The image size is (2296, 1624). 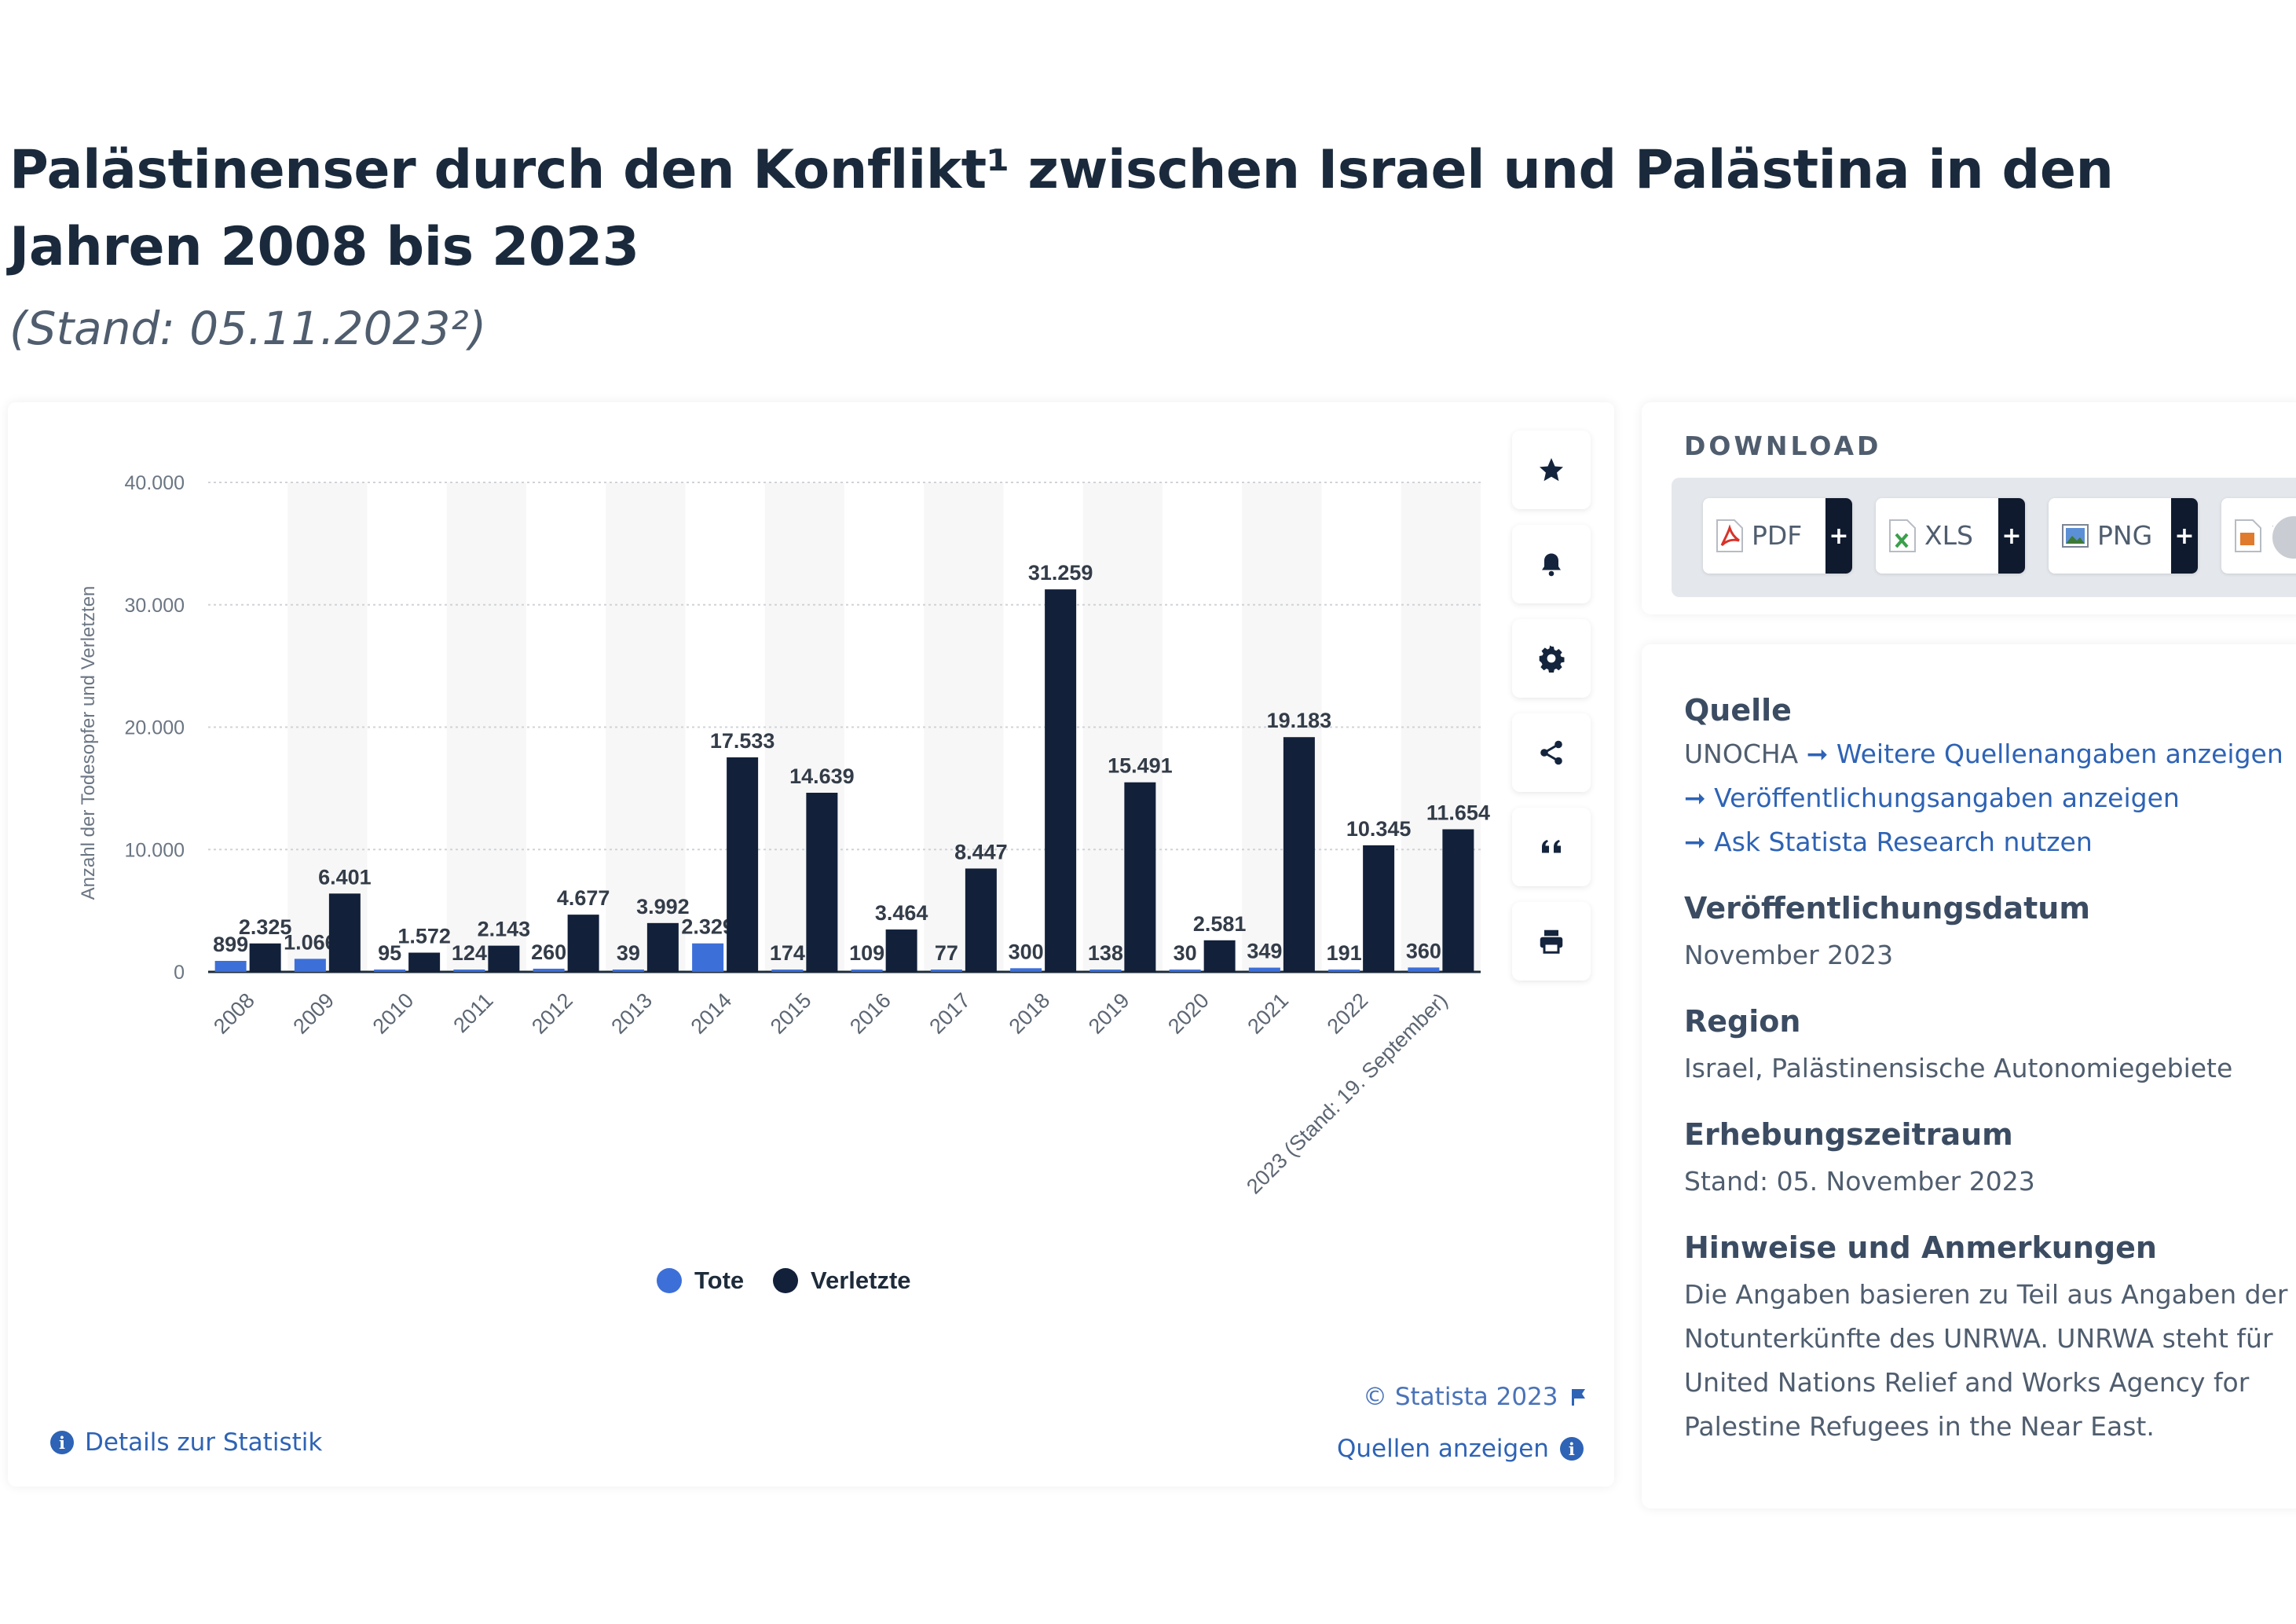 I want to click on y-tick-label: 40.000, so click(x=155, y=483).